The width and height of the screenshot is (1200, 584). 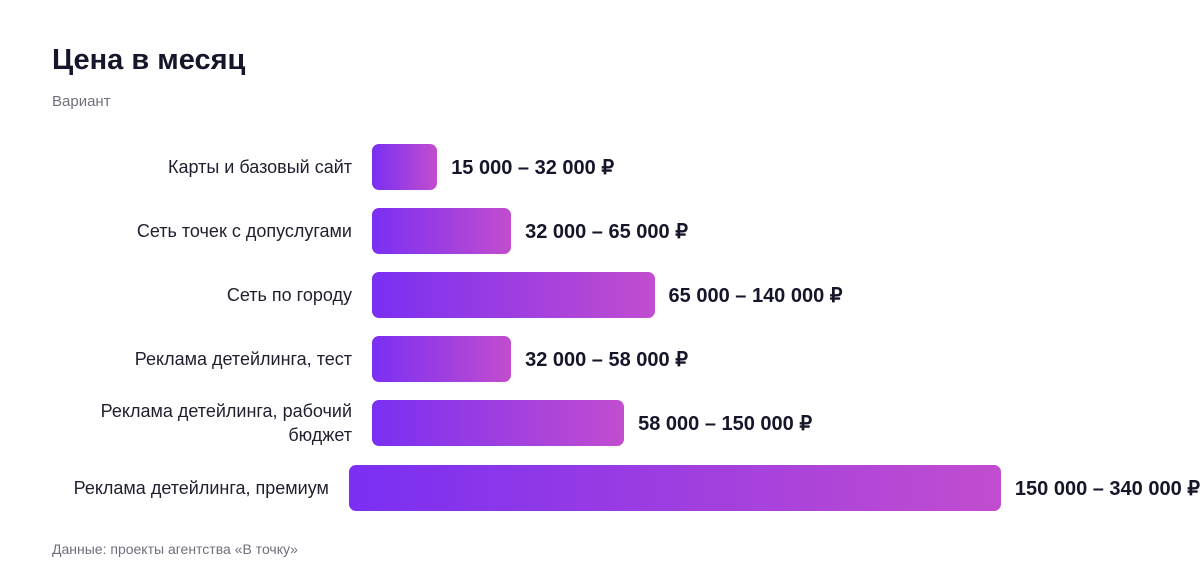 What do you see at coordinates (226, 423) in the screenshot?
I see `category-label: Реклама детейлинга, рабочий бюджет` at bounding box center [226, 423].